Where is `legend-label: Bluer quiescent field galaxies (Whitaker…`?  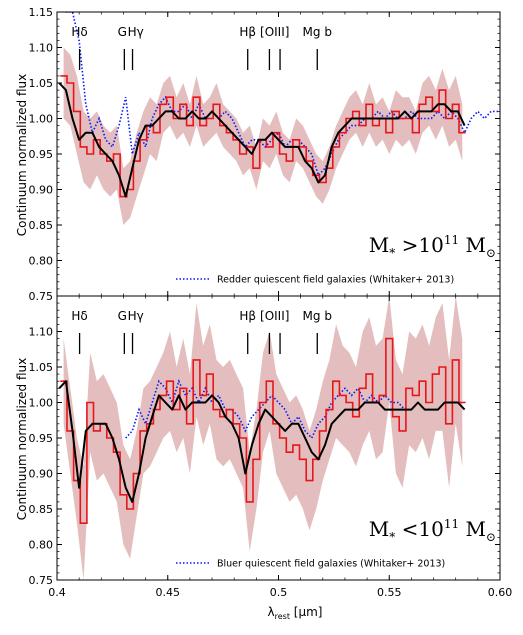
legend-label: Bluer quiescent field galaxies (Whitaker… is located at coordinates (331, 564).